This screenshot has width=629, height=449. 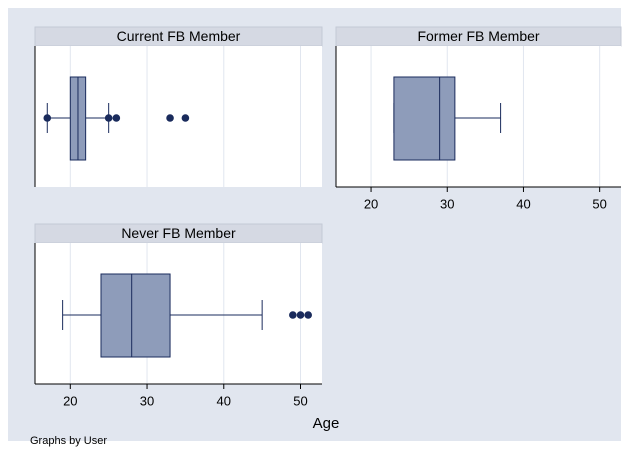 What do you see at coordinates (326, 423) in the screenshot?
I see `x-axis-label: Age` at bounding box center [326, 423].